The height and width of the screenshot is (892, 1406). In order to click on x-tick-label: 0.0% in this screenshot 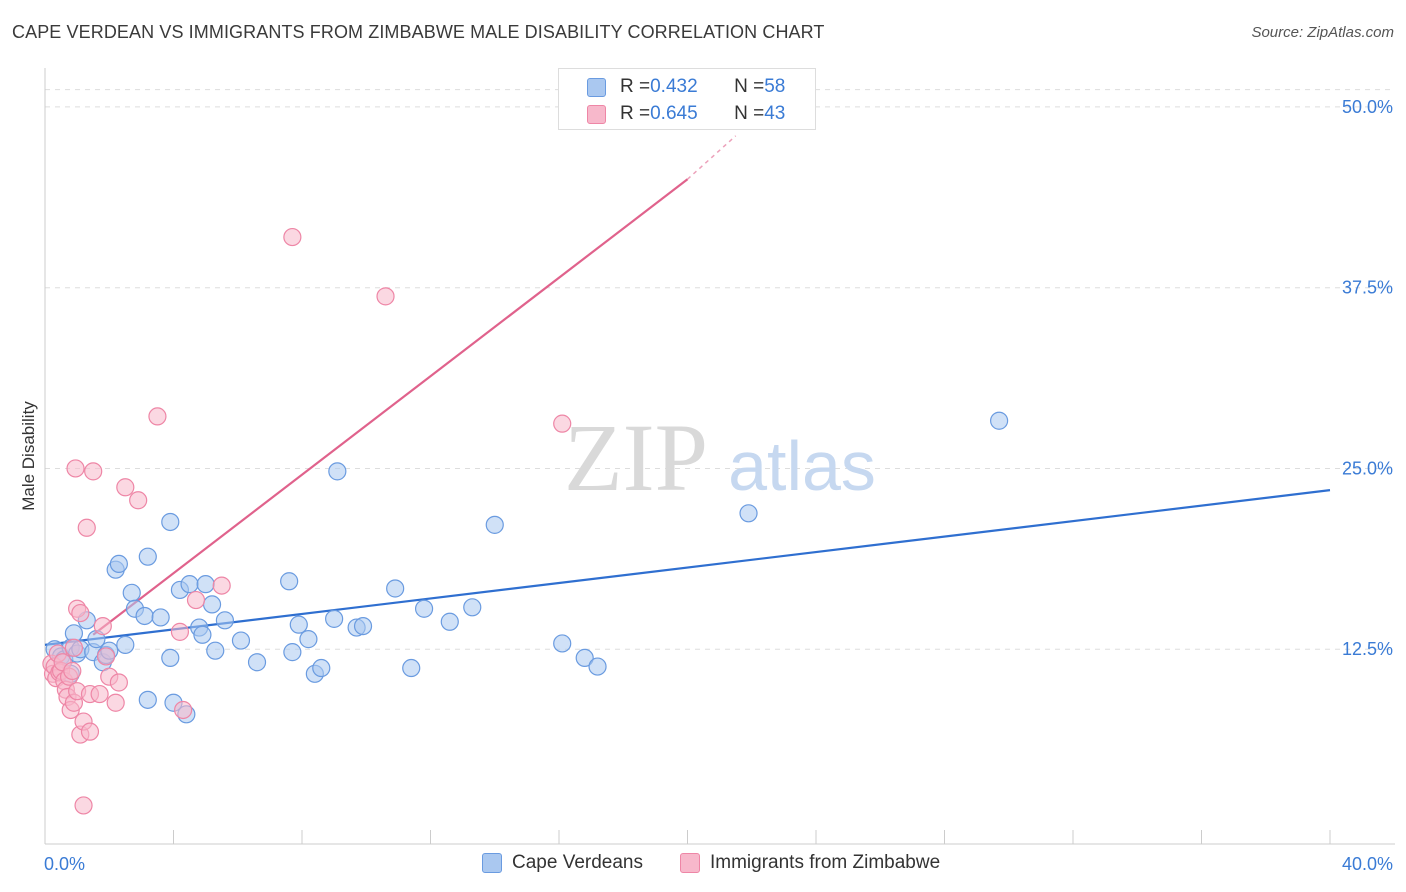, I will do `click(64, 864)`.